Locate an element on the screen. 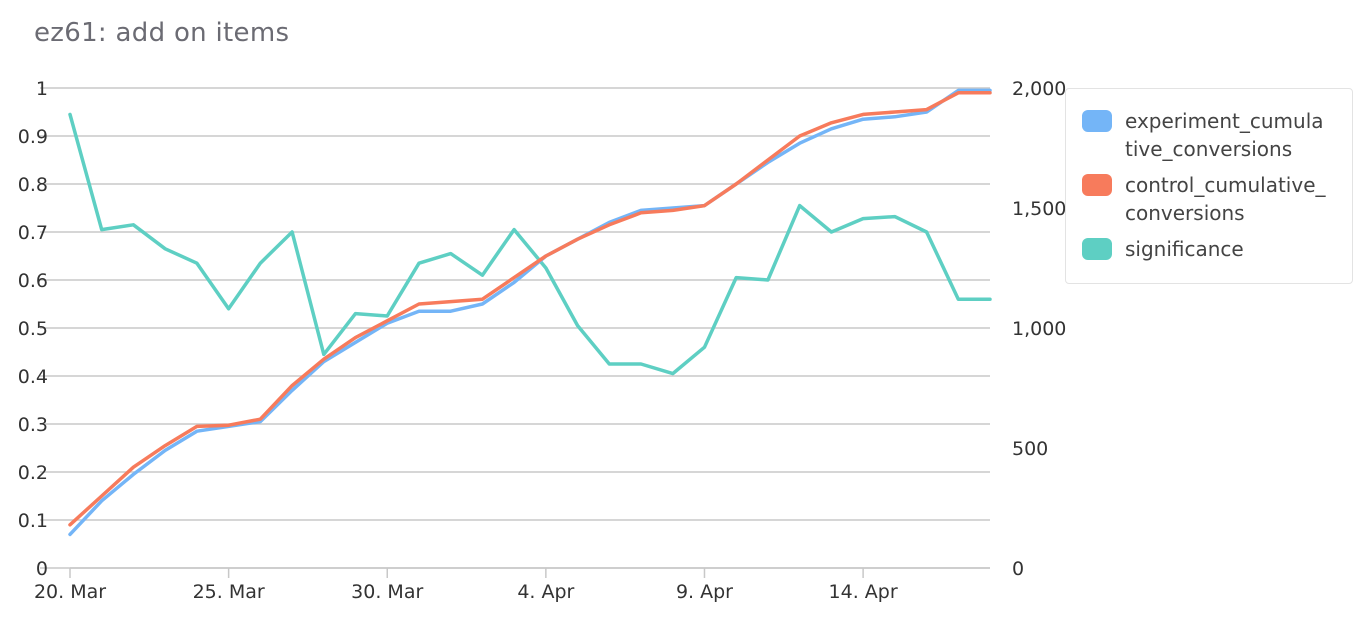 The width and height of the screenshot is (1360, 622). left-tick-label: 0 is located at coordinates (42, 569).